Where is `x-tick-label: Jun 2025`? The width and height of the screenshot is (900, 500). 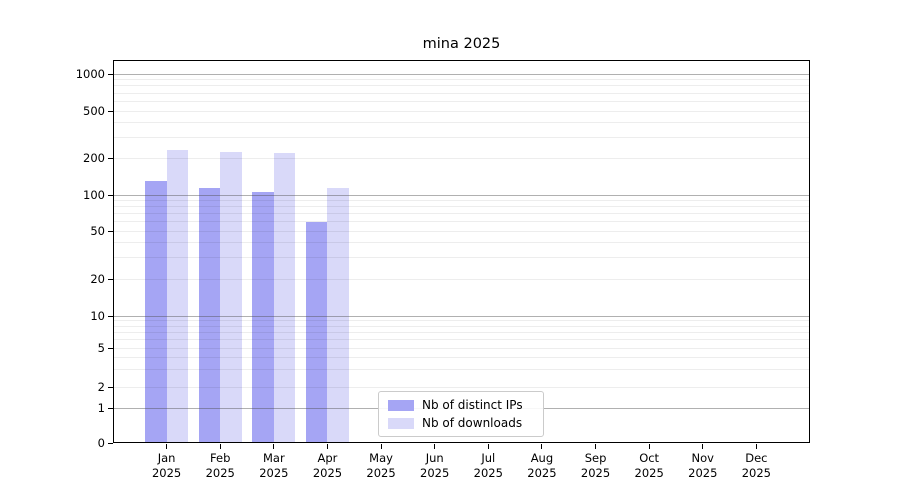
x-tick-label: Jun 2025 is located at coordinates (435, 465).